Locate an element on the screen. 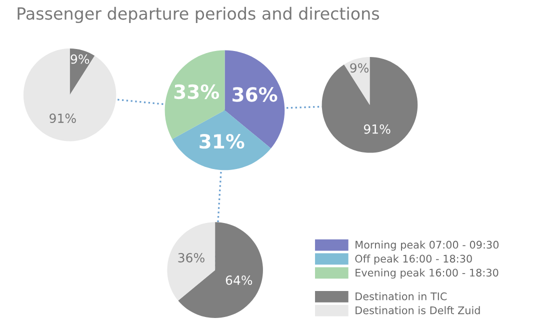  legend-label: Off peak 16:00 - 18:30 is located at coordinates (413, 259).